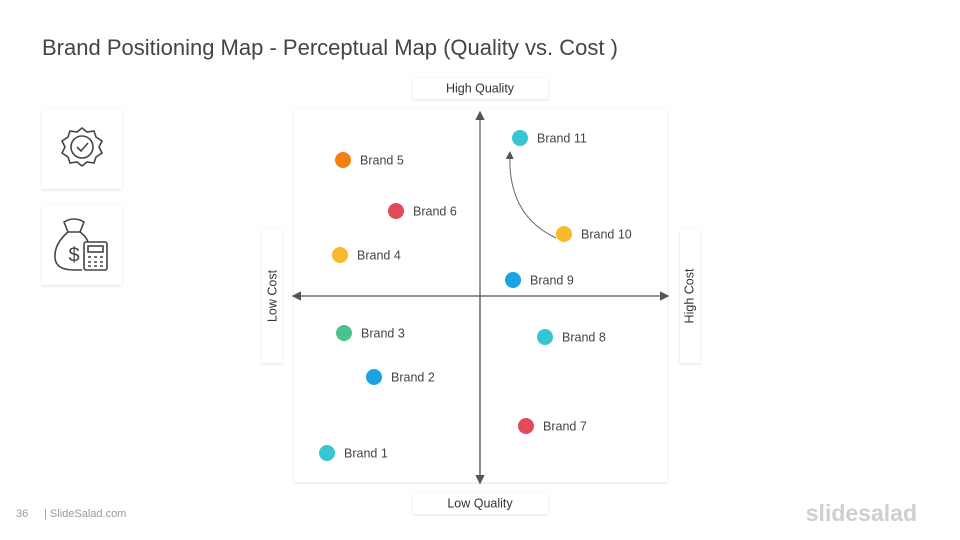 The height and width of the screenshot is (540, 960). Describe the element at coordinates (531, 195) in the screenshot. I see `move-arrow` at that location.